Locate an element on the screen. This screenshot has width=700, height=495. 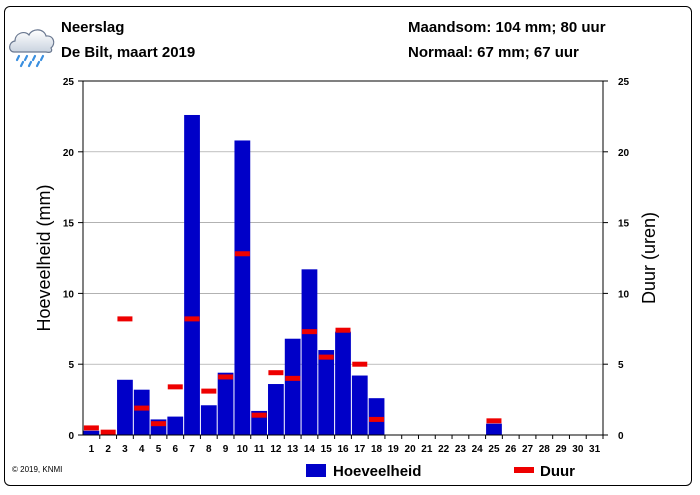
x-tick-label: 23 is located at coordinates (461, 449).